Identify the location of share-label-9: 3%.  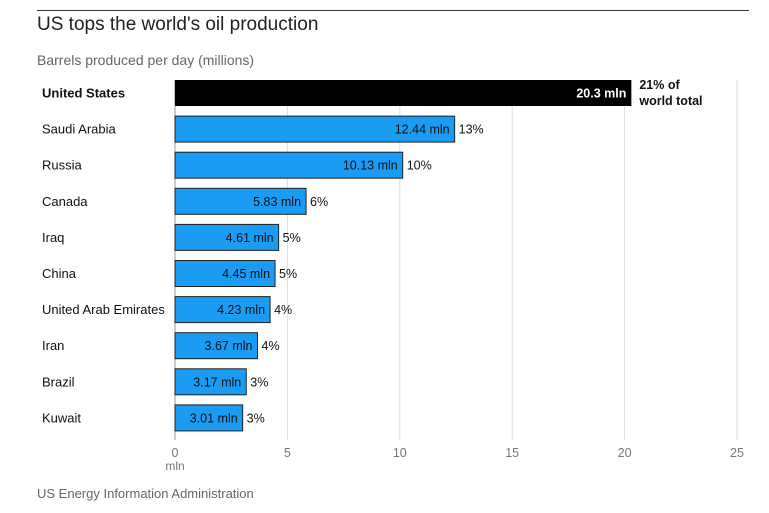
(256, 418).